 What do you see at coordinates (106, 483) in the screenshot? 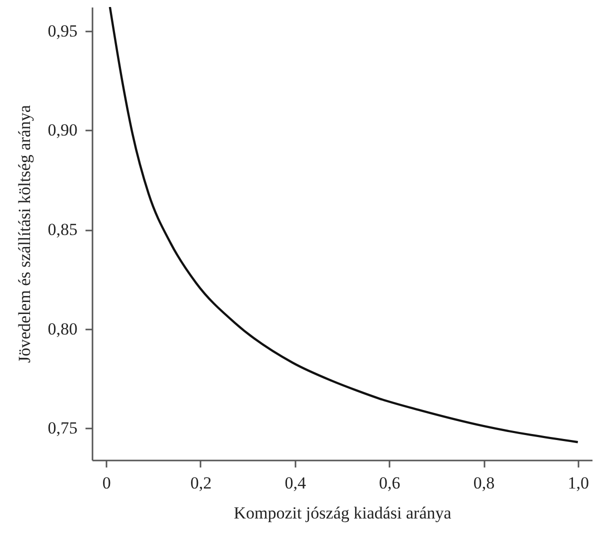
I see `x-tick-label: 0` at bounding box center [106, 483].